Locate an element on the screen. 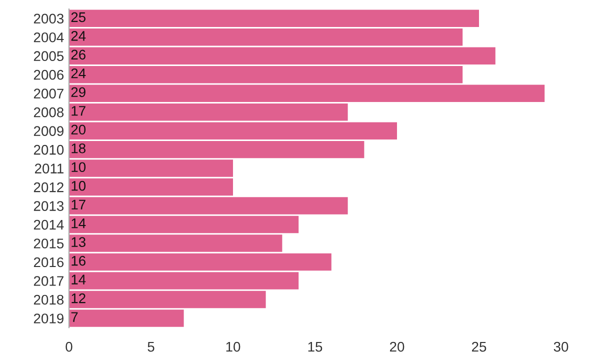 The height and width of the screenshot is (360, 600). data-label: 26 is located at coordinates (78, 55).